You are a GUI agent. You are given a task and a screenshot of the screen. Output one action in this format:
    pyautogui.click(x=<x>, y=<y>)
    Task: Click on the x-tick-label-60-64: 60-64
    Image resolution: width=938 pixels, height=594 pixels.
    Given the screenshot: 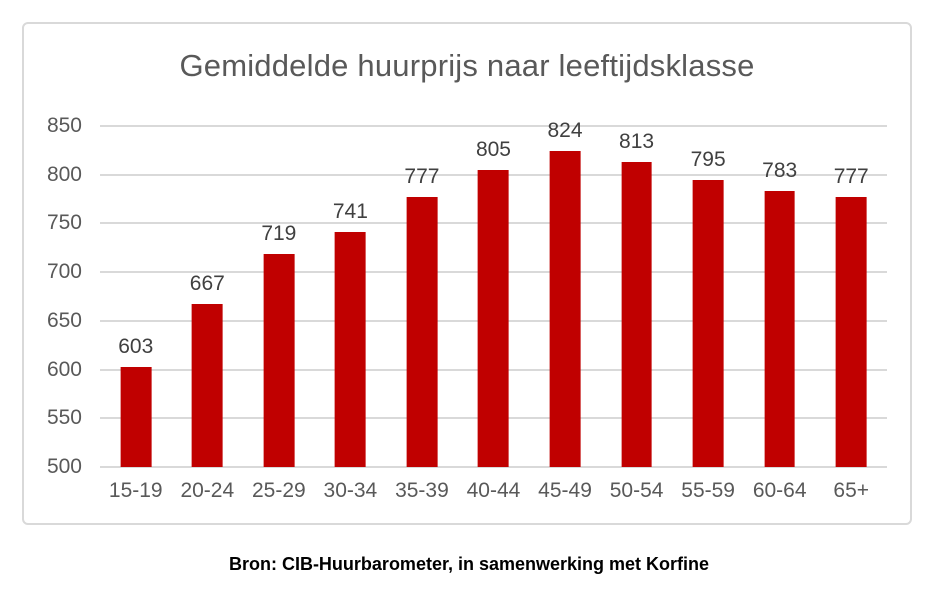 What is the action you would take?
    pyautogui.click(x=779, y=490)
    